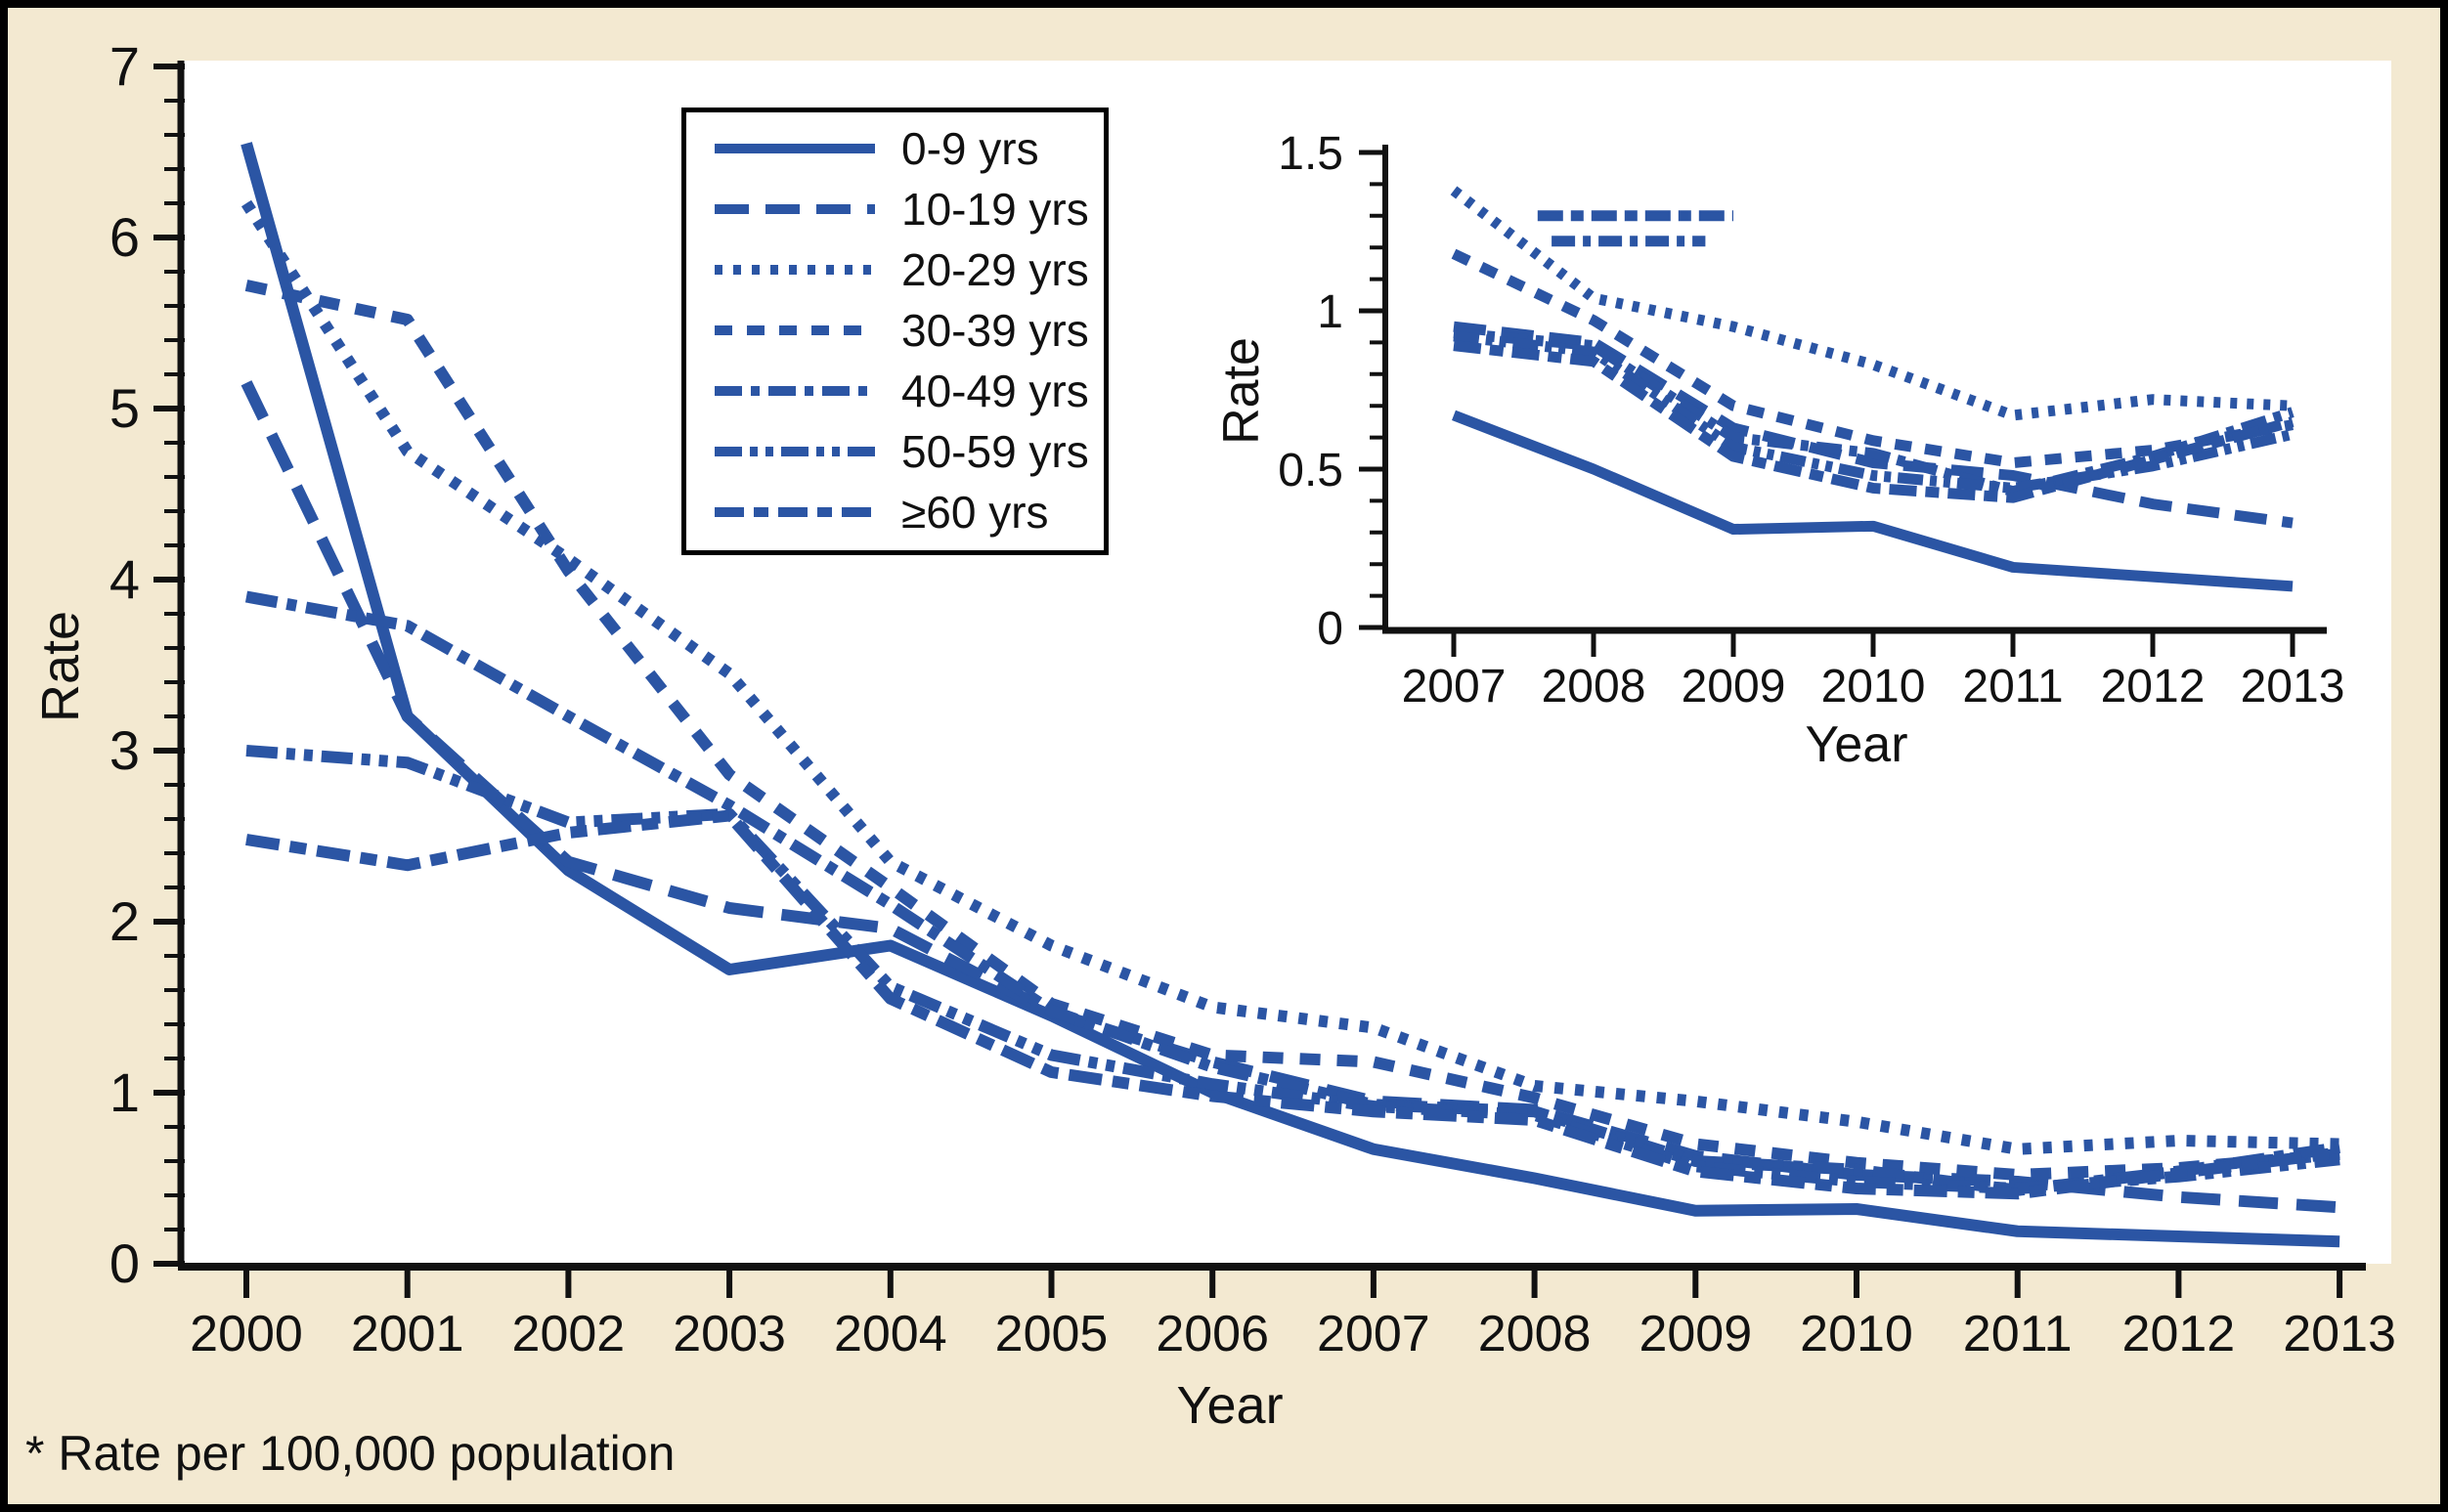  What do you see at coordinates (124, 66) in the screenshot?
I see `main-y-tick-label: 7` at bounding box center [124, 66].